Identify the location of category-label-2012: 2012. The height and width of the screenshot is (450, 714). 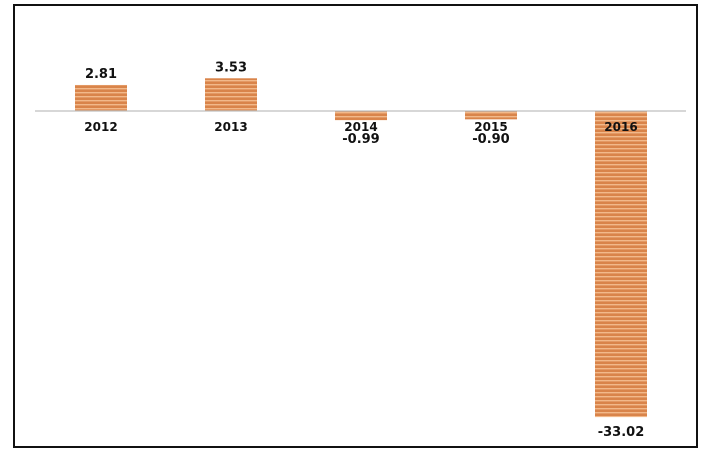
(100, 127).